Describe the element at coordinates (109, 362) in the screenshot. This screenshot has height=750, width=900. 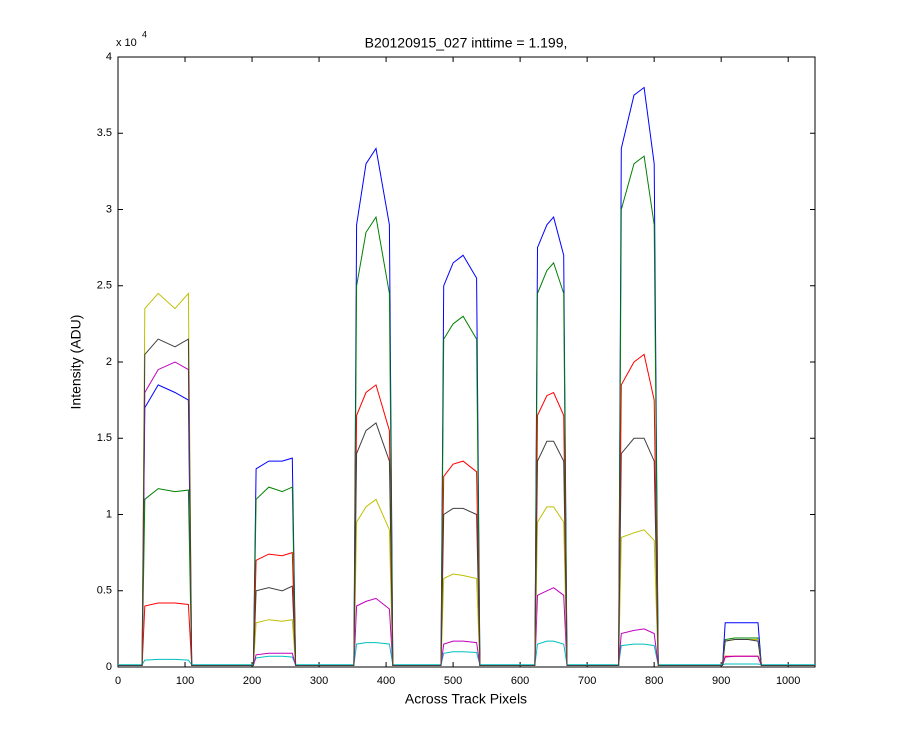
I see `y-tick-label: 2` at that location.